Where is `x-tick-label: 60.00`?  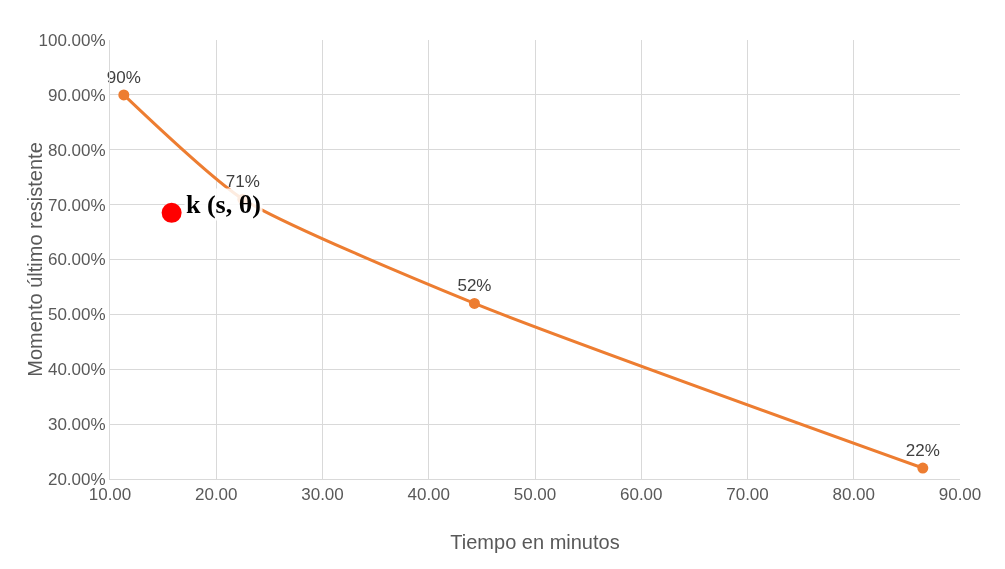 x-tick-label: 60.00 is located at coordinates (641, 495).